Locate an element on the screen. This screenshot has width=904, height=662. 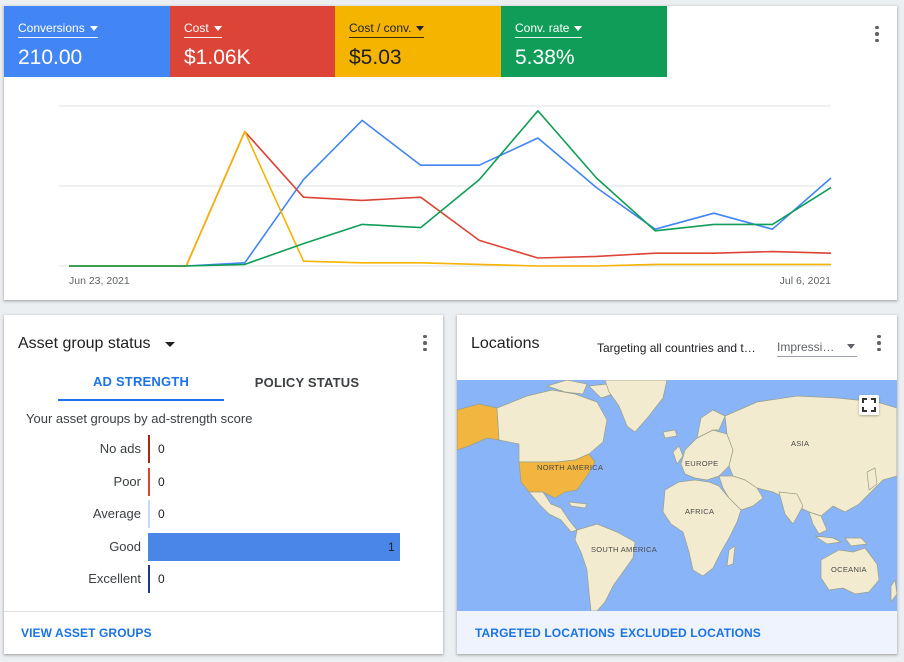
metric-selector: Conversions is located at coordinates (58, 29).